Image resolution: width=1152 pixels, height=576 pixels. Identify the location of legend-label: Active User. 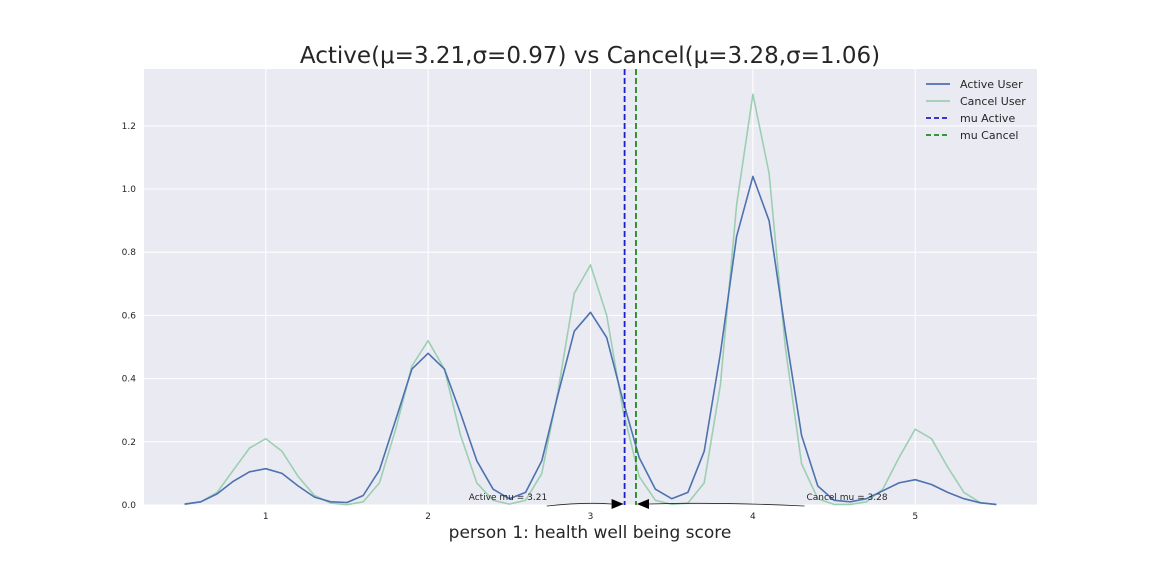
(991, 84).